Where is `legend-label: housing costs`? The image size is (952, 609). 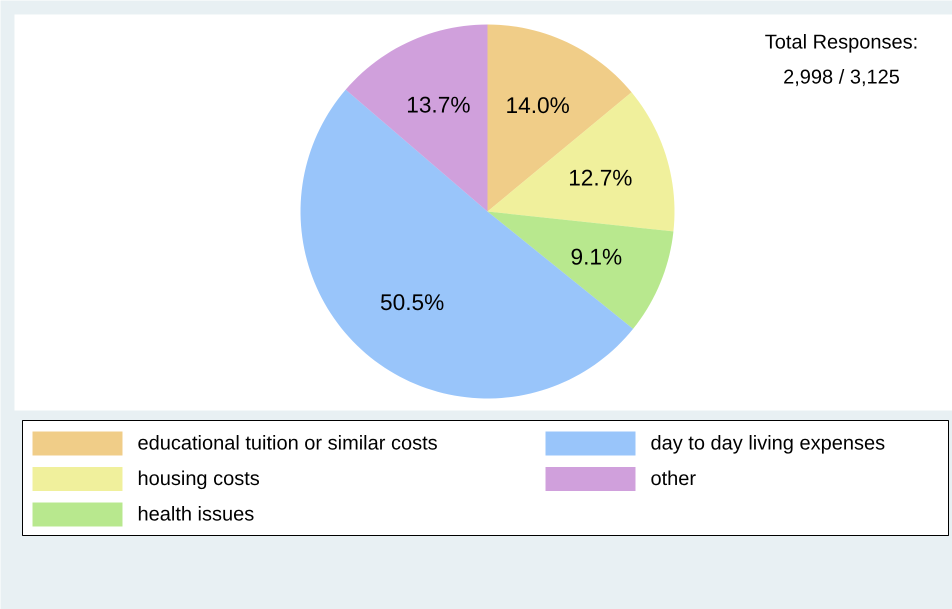 legend-label: housing costs is located at coordinates (199, 479).